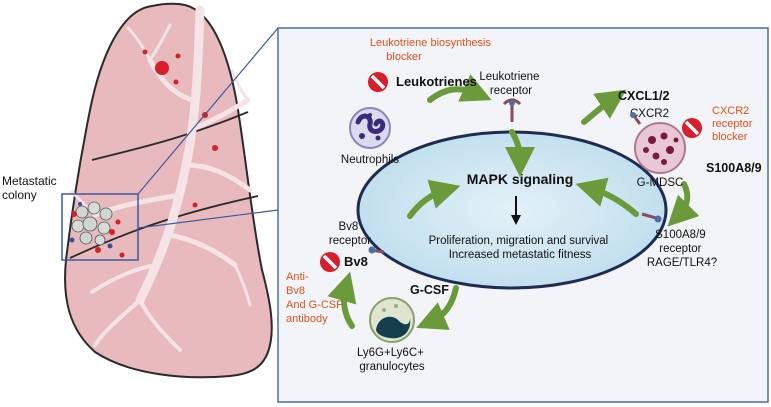  What do you see at coordinates (370, 160) in the screenshot?
I see `neutrophils-label: Neutrophils` at bounding box center [370, 160].